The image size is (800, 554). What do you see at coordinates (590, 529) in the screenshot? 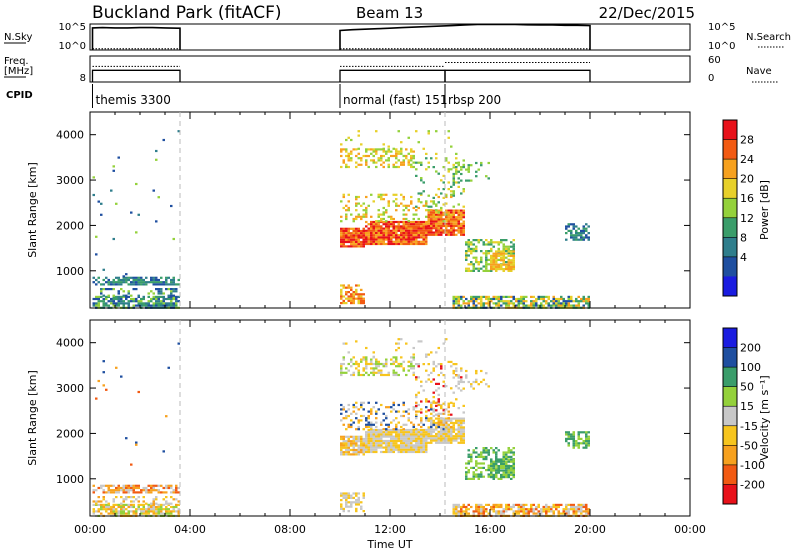
I see `time-tick-label-5: 20:00` at bounding box center [590, 529].